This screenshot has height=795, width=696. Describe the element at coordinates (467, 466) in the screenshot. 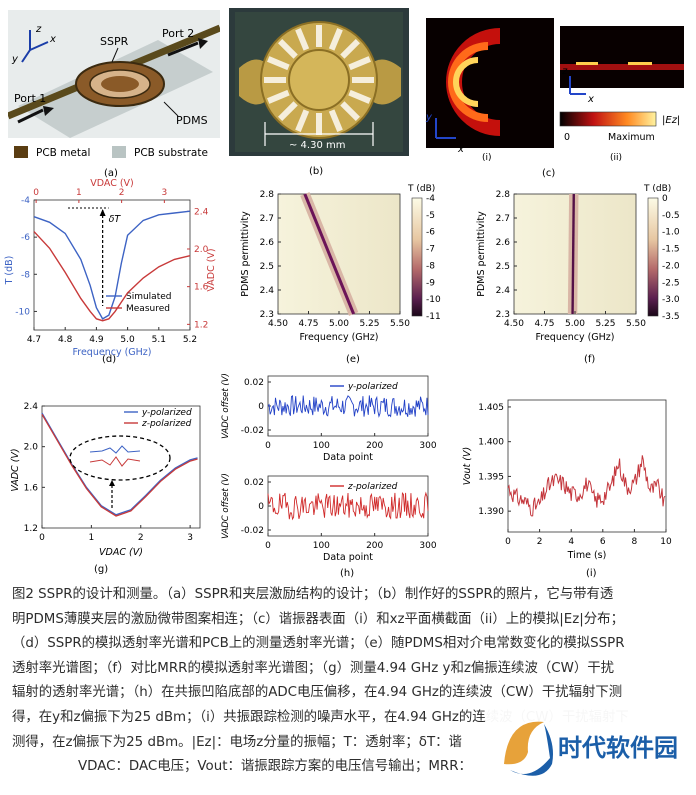

I see `y-axis-label: Vout (V)` at that location.